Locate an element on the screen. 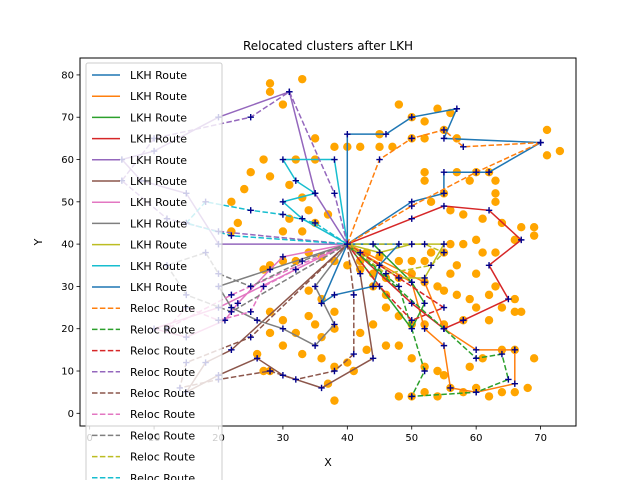 The height and width of the screenshot is (480, 640). y-tick-label: 0 is located at coordinates (71, 414).